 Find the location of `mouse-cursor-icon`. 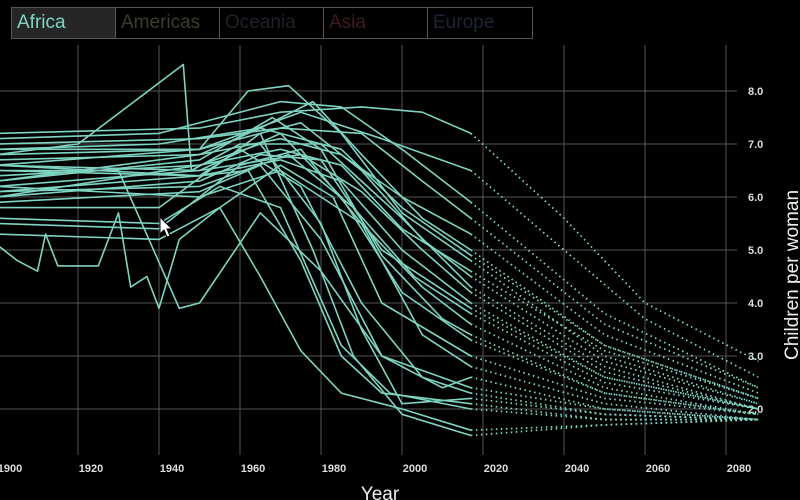

mouse-cursor-icon is located at coordinates (166, 226).